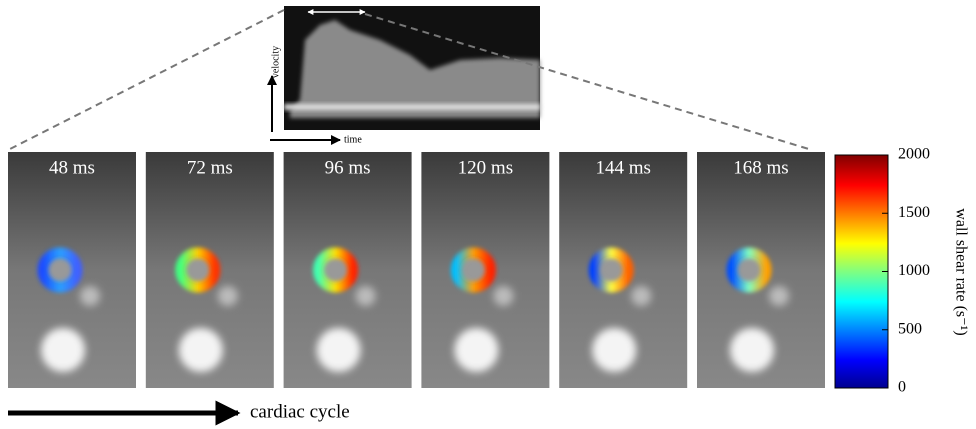 The height and width of the screenshot is (429, 976). Describe the element at coordinates (902, 387) in the screenshot. I see `colorbar-tick-label: 0` at that location.